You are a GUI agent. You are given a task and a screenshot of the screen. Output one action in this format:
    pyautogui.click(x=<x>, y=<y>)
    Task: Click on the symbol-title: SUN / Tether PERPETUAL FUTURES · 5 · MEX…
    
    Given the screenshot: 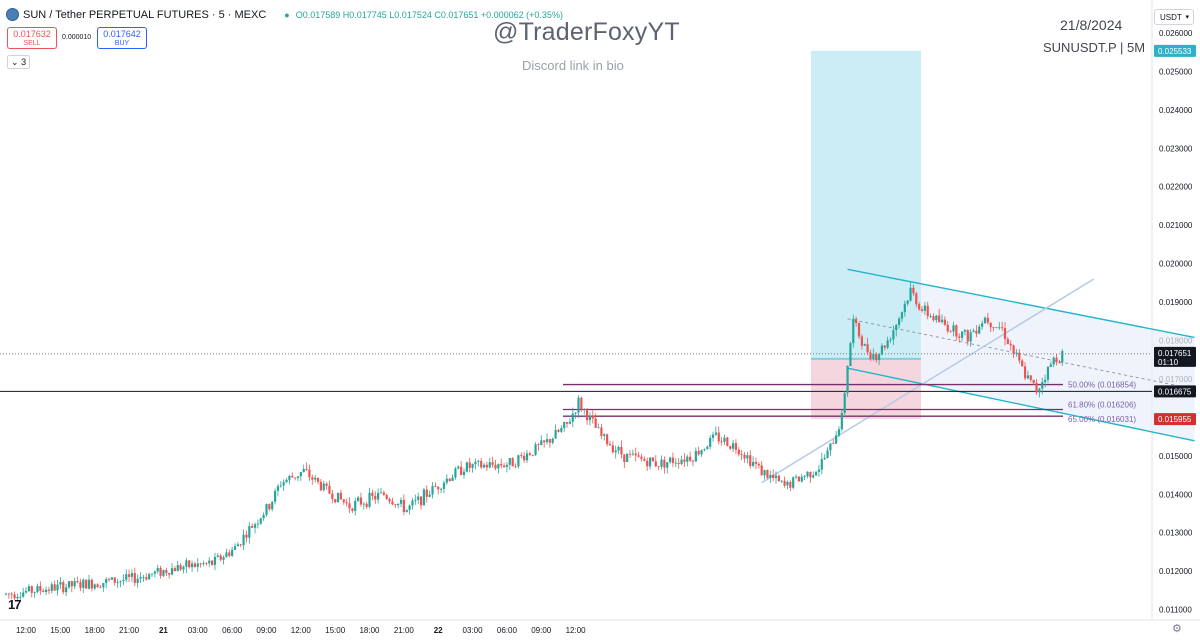 What is the action you would take?
    pyautogui.click(x=145, y=14)
    